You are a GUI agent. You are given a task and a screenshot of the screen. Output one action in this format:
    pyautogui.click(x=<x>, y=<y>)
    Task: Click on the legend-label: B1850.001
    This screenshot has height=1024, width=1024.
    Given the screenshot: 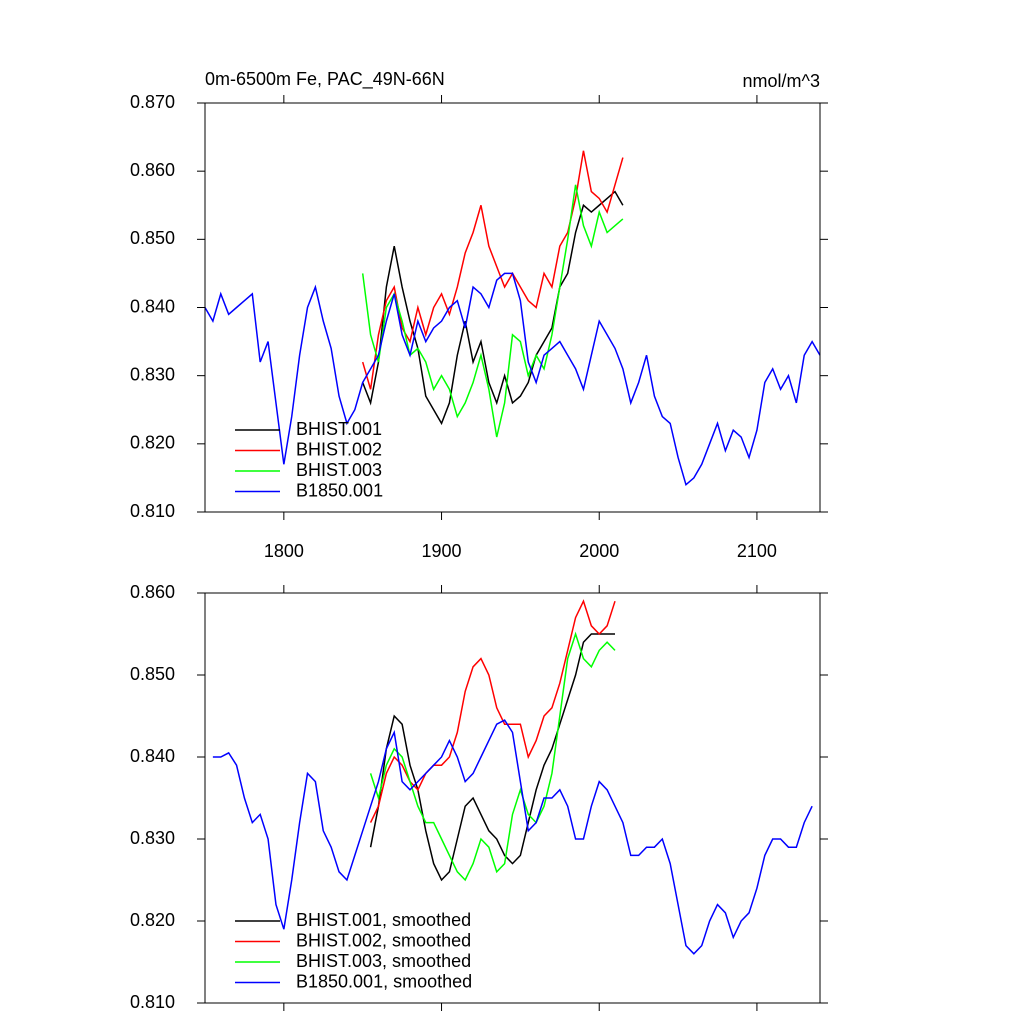 What is the action you would take?
    pyautogui.click(x=339, y=490)
    